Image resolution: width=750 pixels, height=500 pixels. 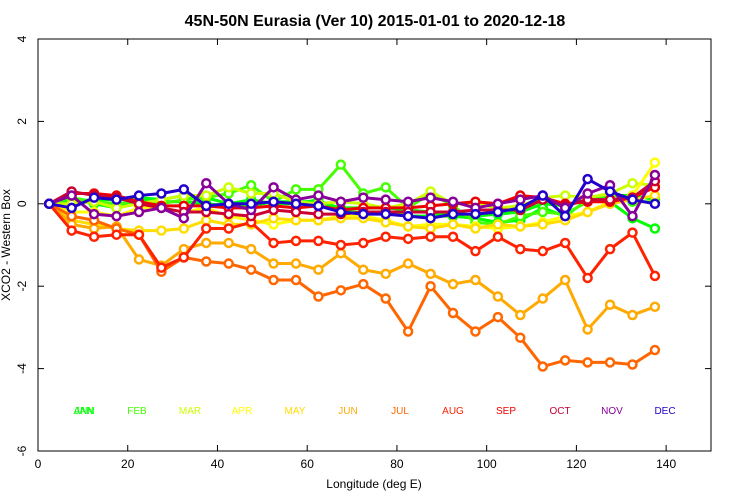 What do you see at coordinates (352, 241) in the screenshot?
I see `series-line-aug` at bounding box center [352, 241].